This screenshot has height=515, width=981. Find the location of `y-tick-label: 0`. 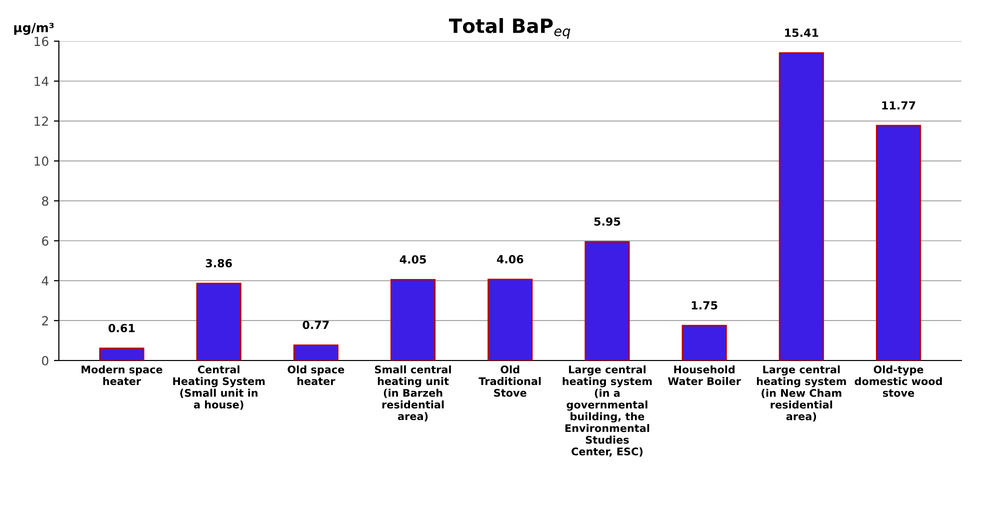

y-tick-label: 0 is located at coordinates (45, 361).